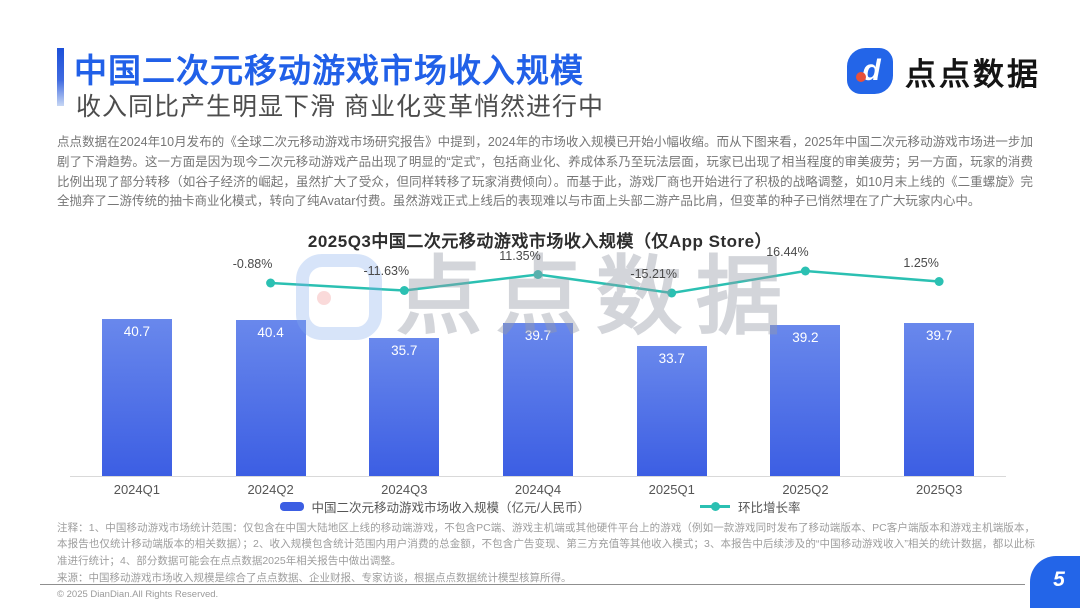  I want to click on x-tick-2024Q4: 2024Q4, so click(538, 489).